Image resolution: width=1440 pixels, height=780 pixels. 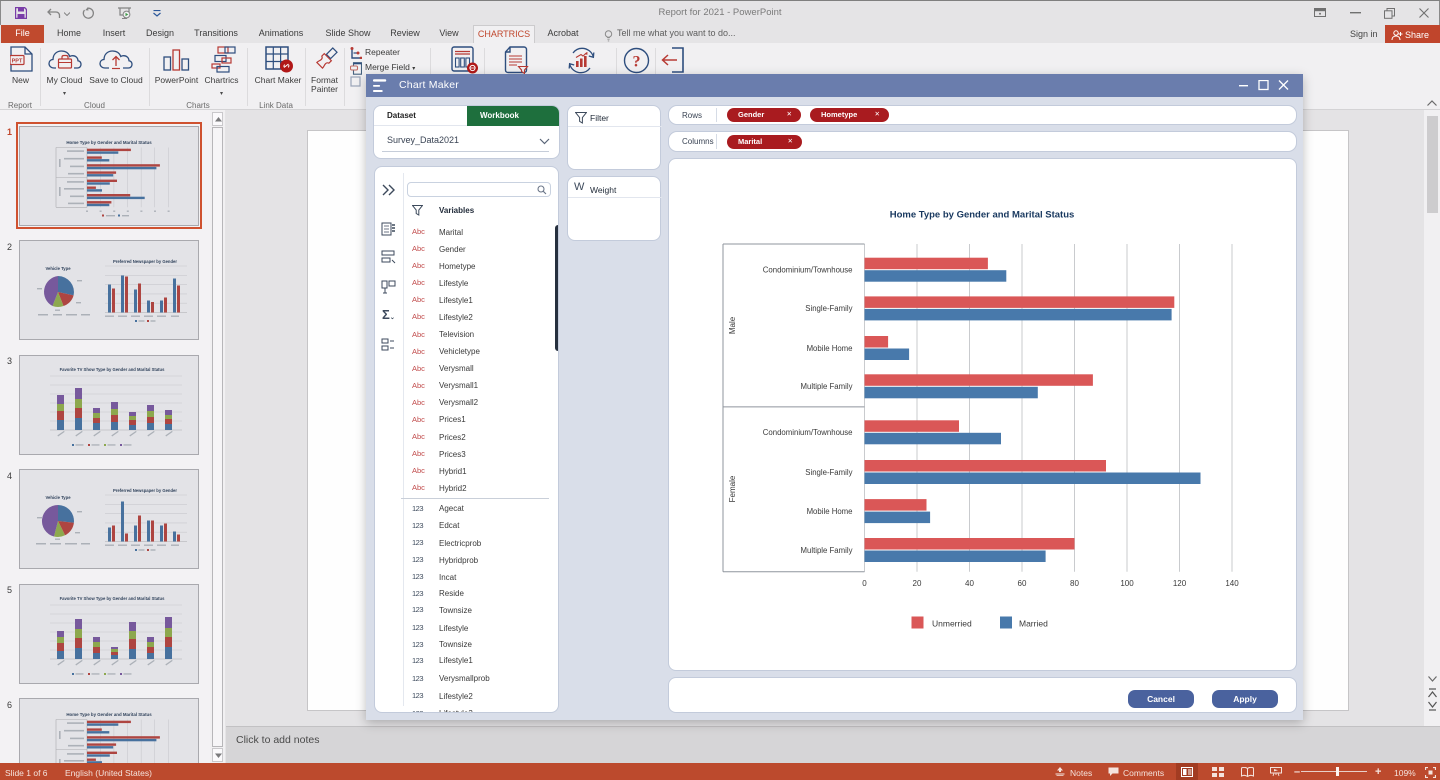 I want to click on svg-text: Unmerried, so click(x=952, y=623).